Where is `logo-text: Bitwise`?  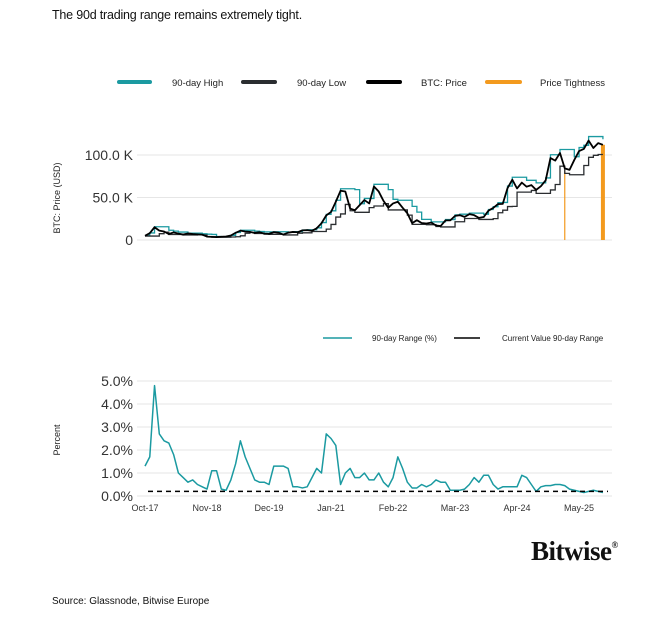
logo-text: Bitwise is located at coordinates (571, 551).